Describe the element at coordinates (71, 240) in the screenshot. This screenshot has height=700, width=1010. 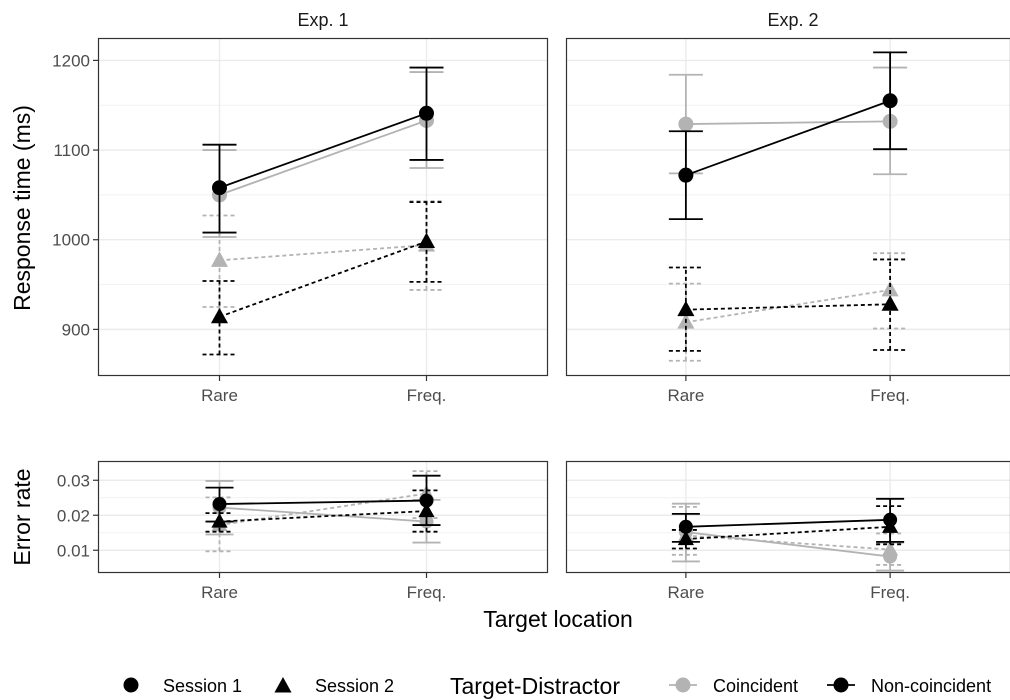
I see `y-tick-label: 1000` at that location.